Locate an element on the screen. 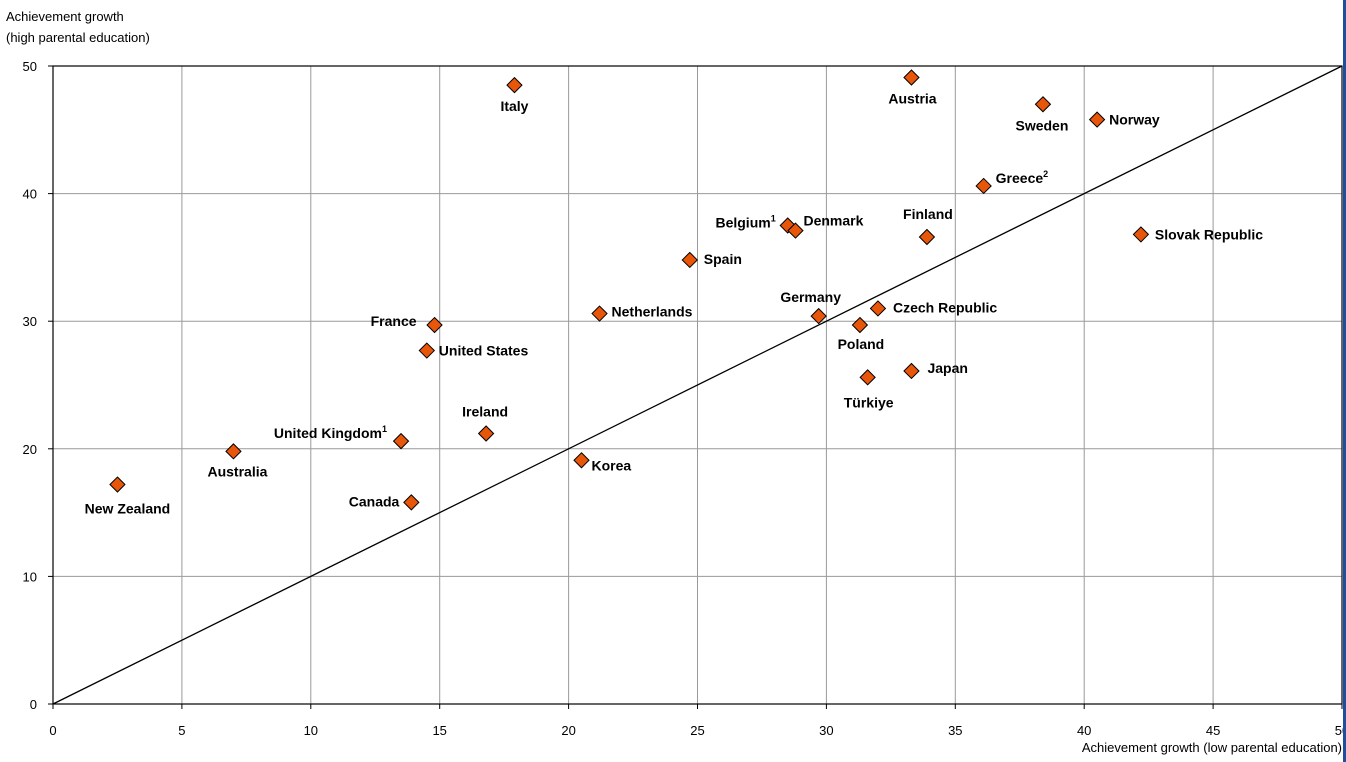  point-label: Türkiye is located at coordinates (869, 402).